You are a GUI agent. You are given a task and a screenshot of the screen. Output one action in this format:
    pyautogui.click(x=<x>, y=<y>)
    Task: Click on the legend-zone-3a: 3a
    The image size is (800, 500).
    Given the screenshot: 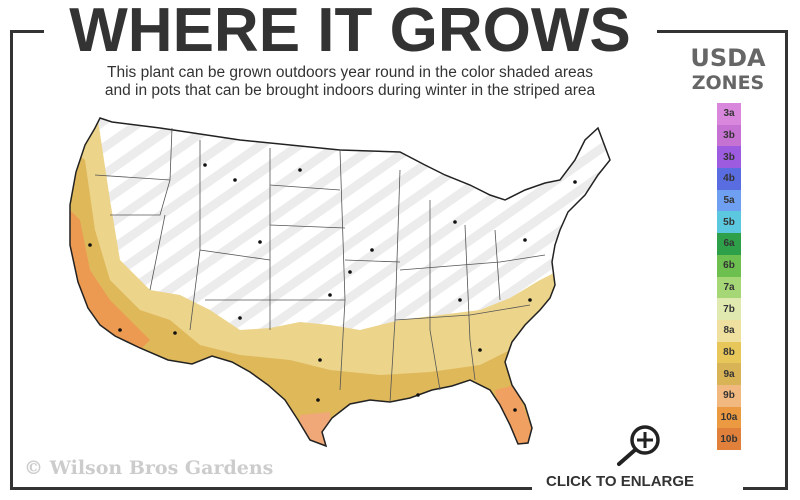 What is the action you would take?
    pyautogui.click(x=729, y=114)
    